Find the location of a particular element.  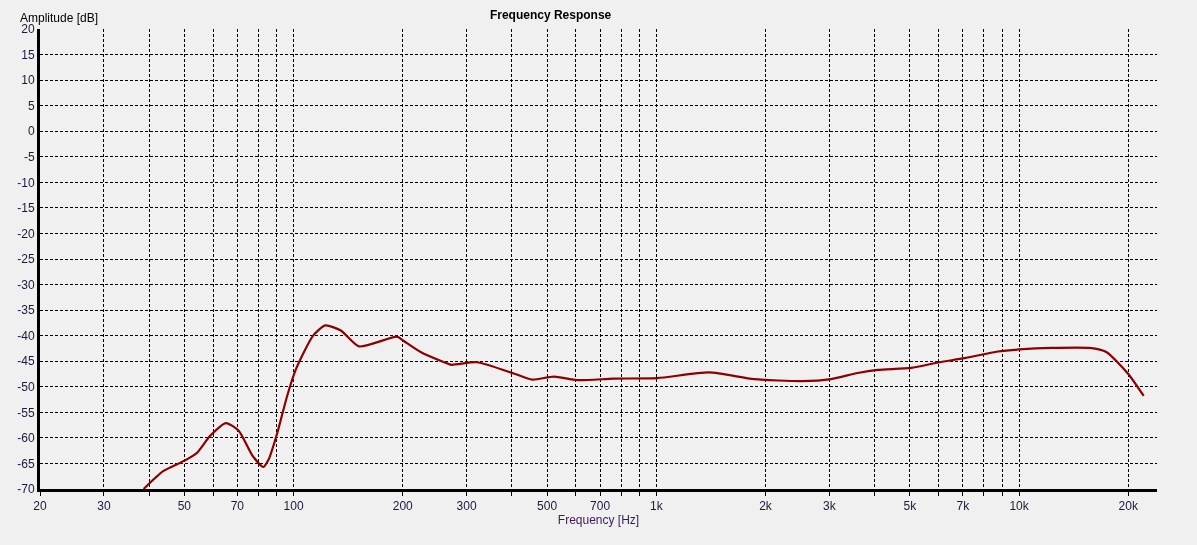

x-tick-label: 50 is located at coordinates (184, 506).